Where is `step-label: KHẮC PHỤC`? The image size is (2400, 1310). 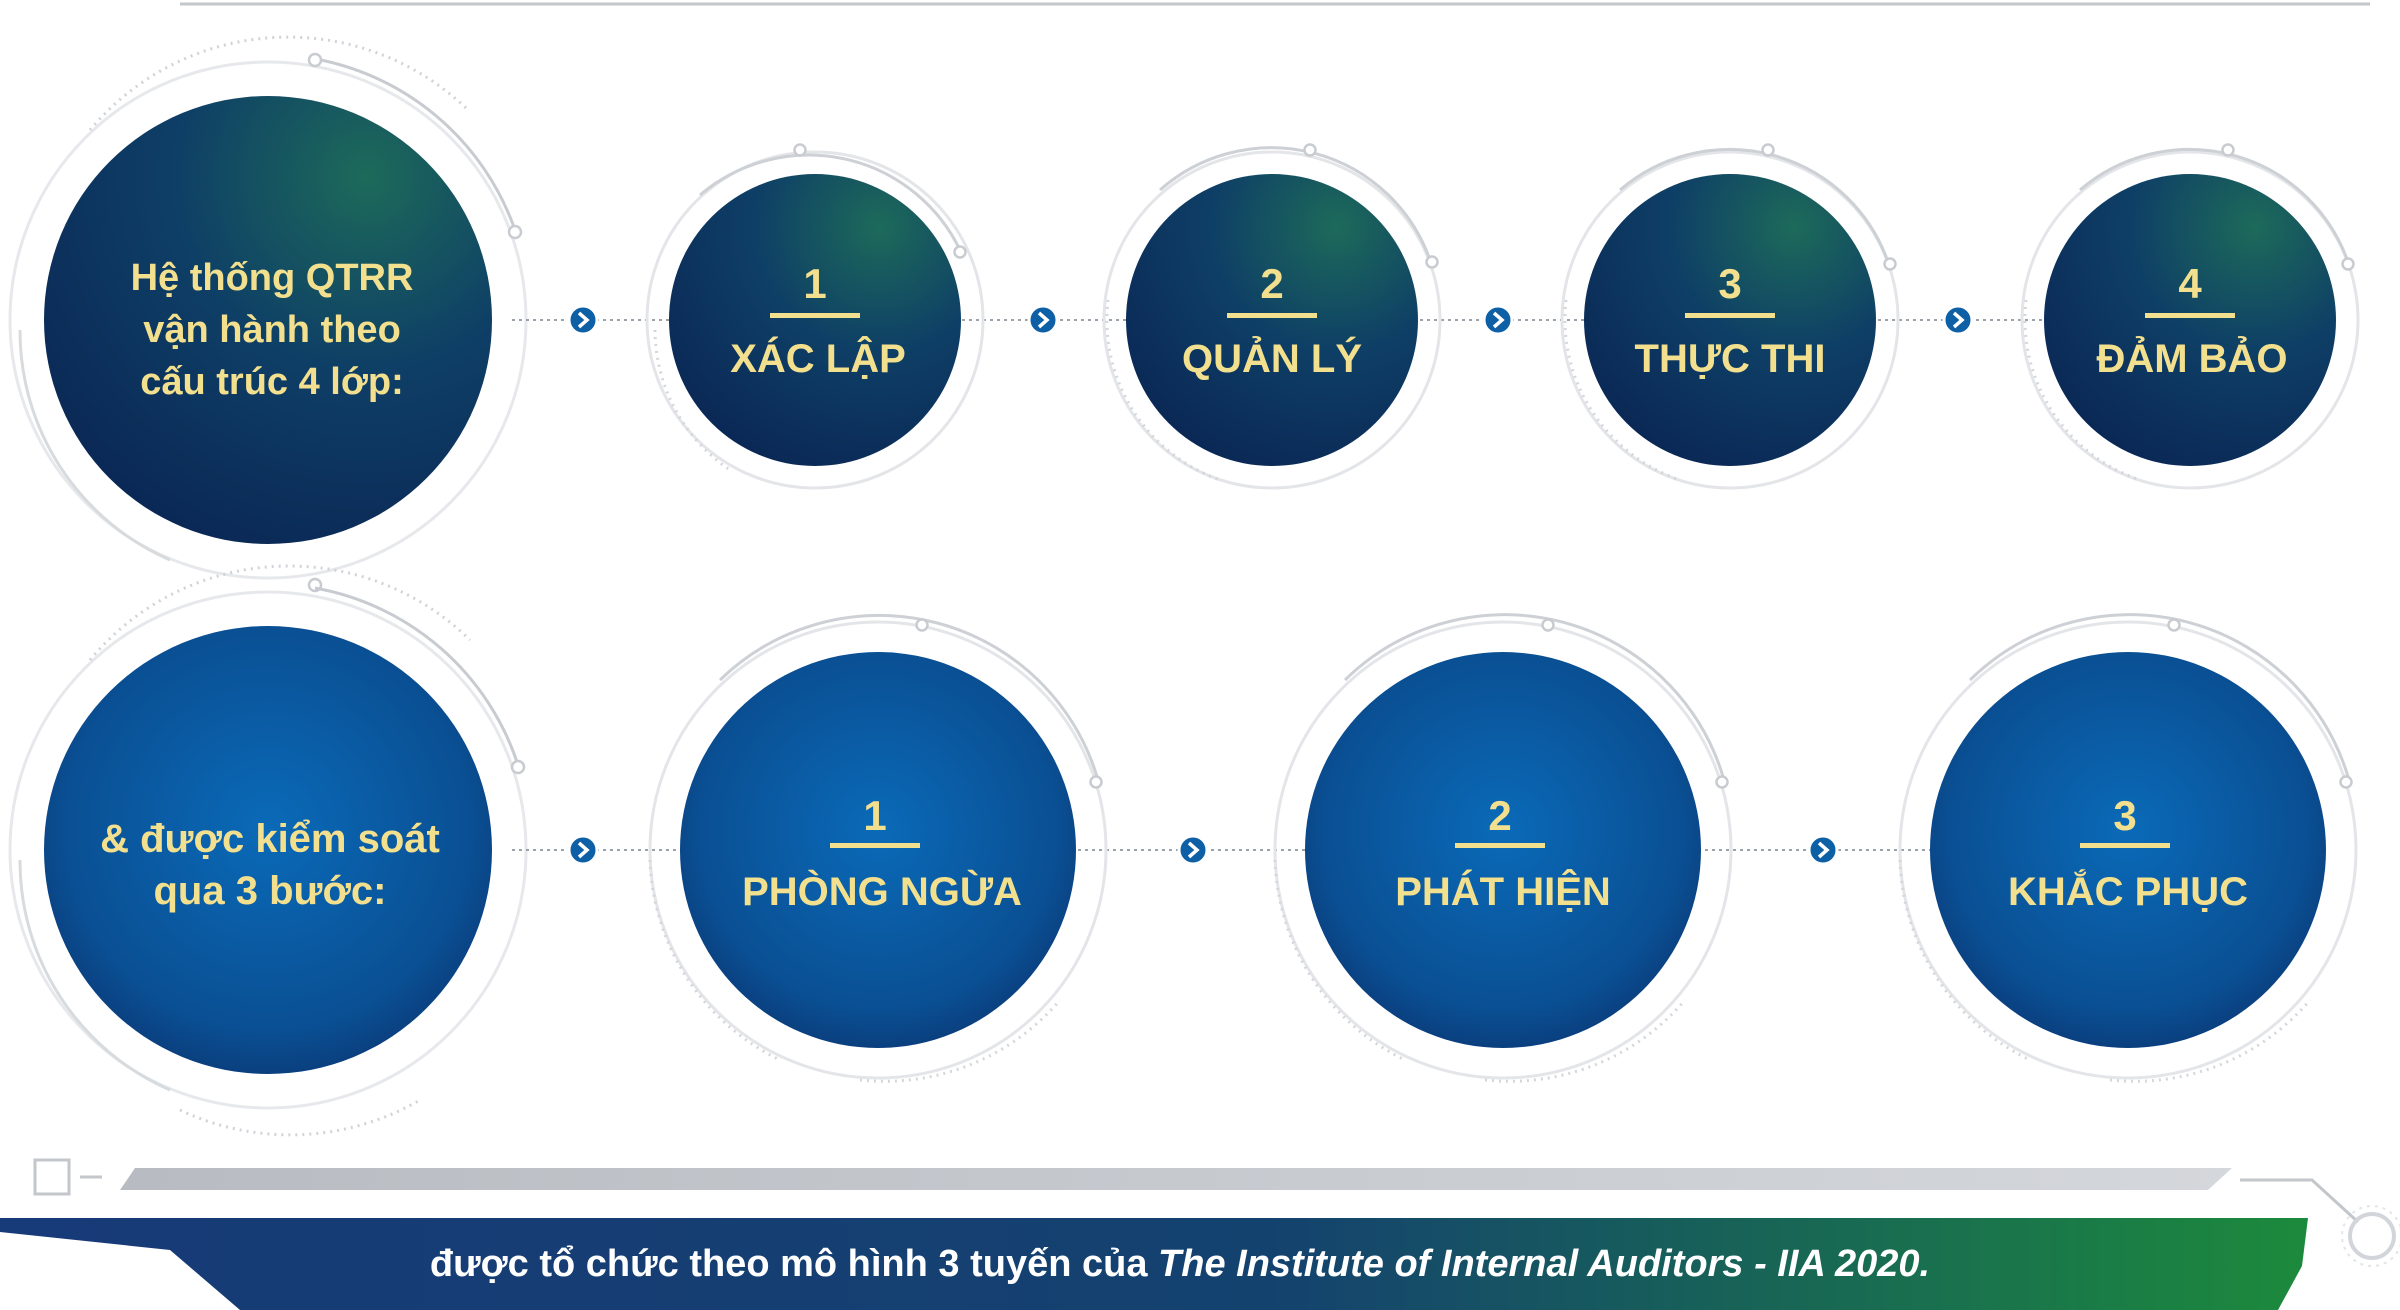 step-label: KHẮC PHỤC is located at coordinates (2128, 891).